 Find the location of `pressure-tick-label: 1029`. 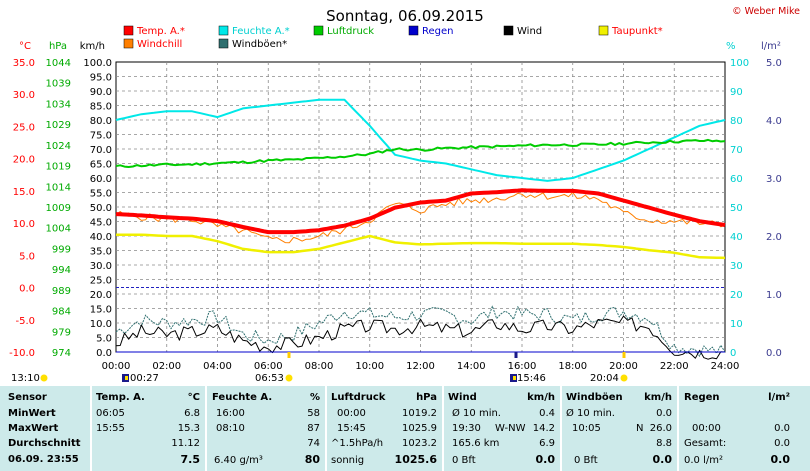

pressure-tick-label: 1029 is located at coordinates (58, 125).